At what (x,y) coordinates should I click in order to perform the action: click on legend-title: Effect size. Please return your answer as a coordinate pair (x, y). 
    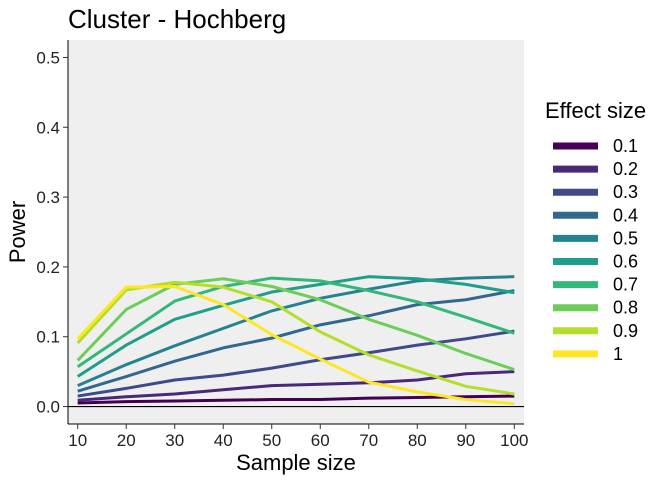
    Looking at the image, I should click on (595, 110).